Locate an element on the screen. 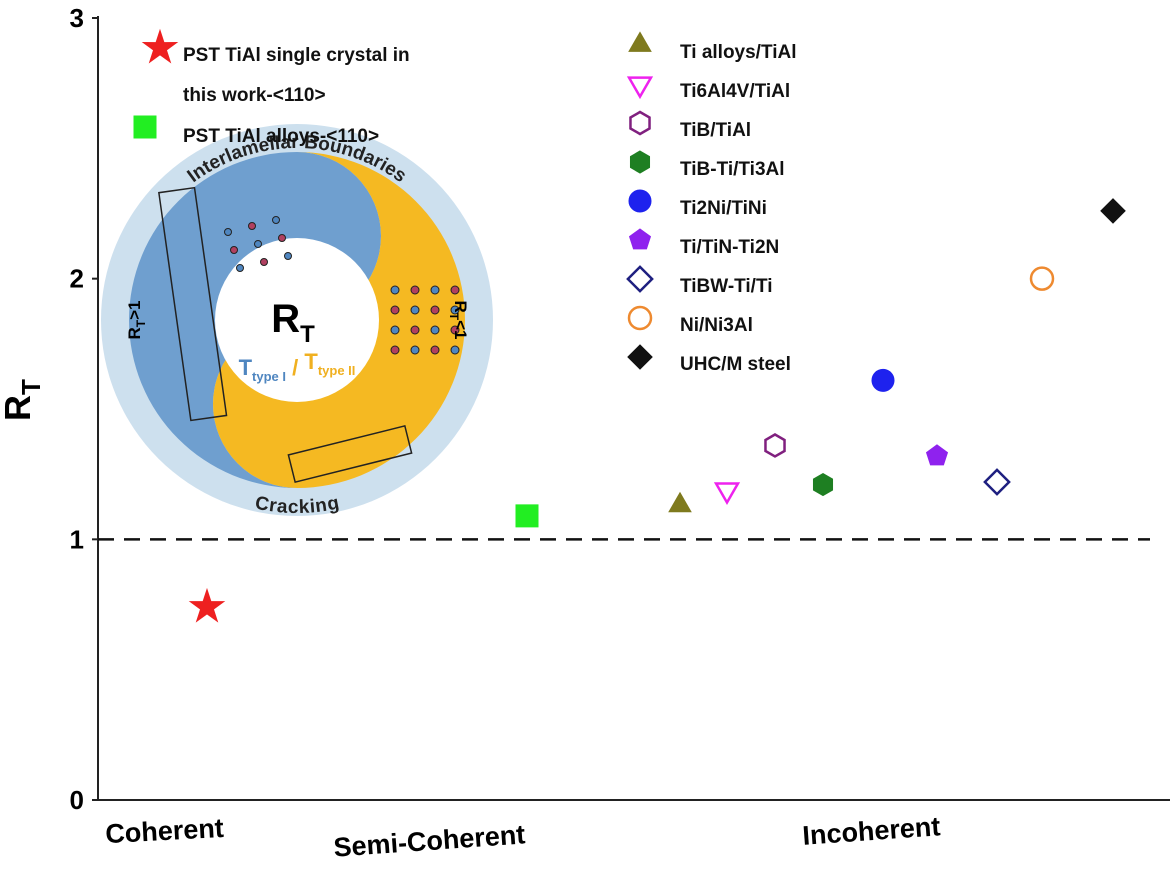 The image size is (1176, 886). inset-side-label: RT<1 is located at coordinates (458, 319).